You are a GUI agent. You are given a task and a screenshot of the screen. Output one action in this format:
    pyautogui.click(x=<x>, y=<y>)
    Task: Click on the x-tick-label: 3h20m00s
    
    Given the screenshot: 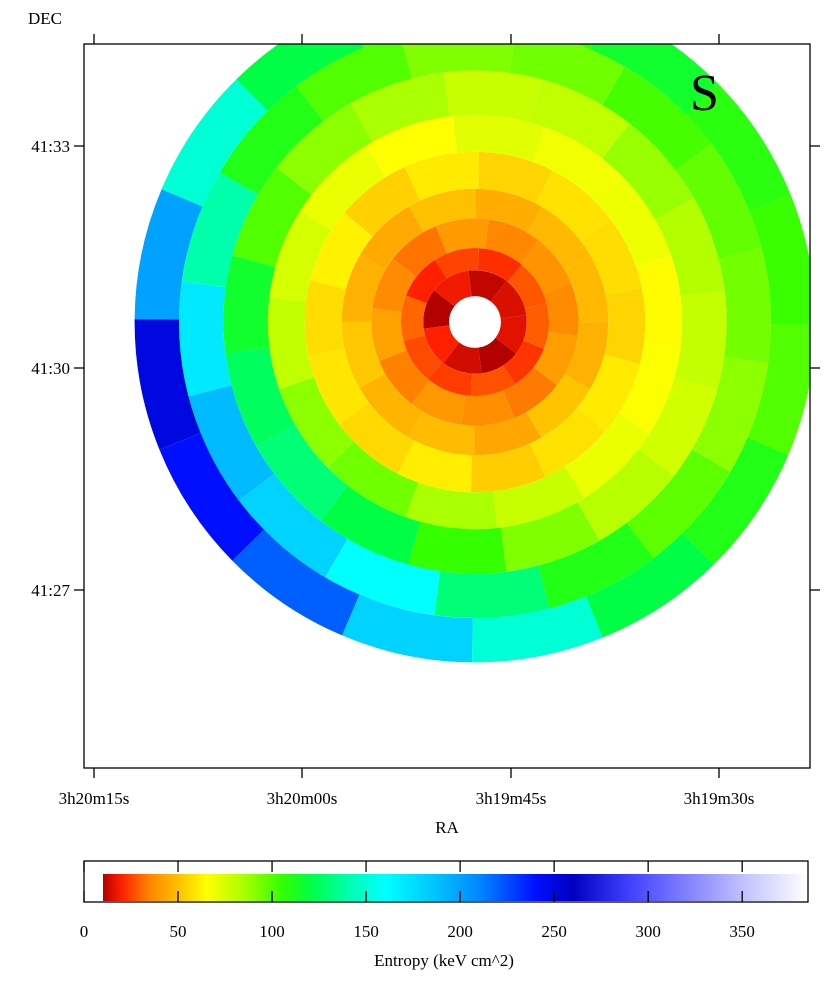 What is the action you would take?
    pyautogui.click(x=302, y=798)
    